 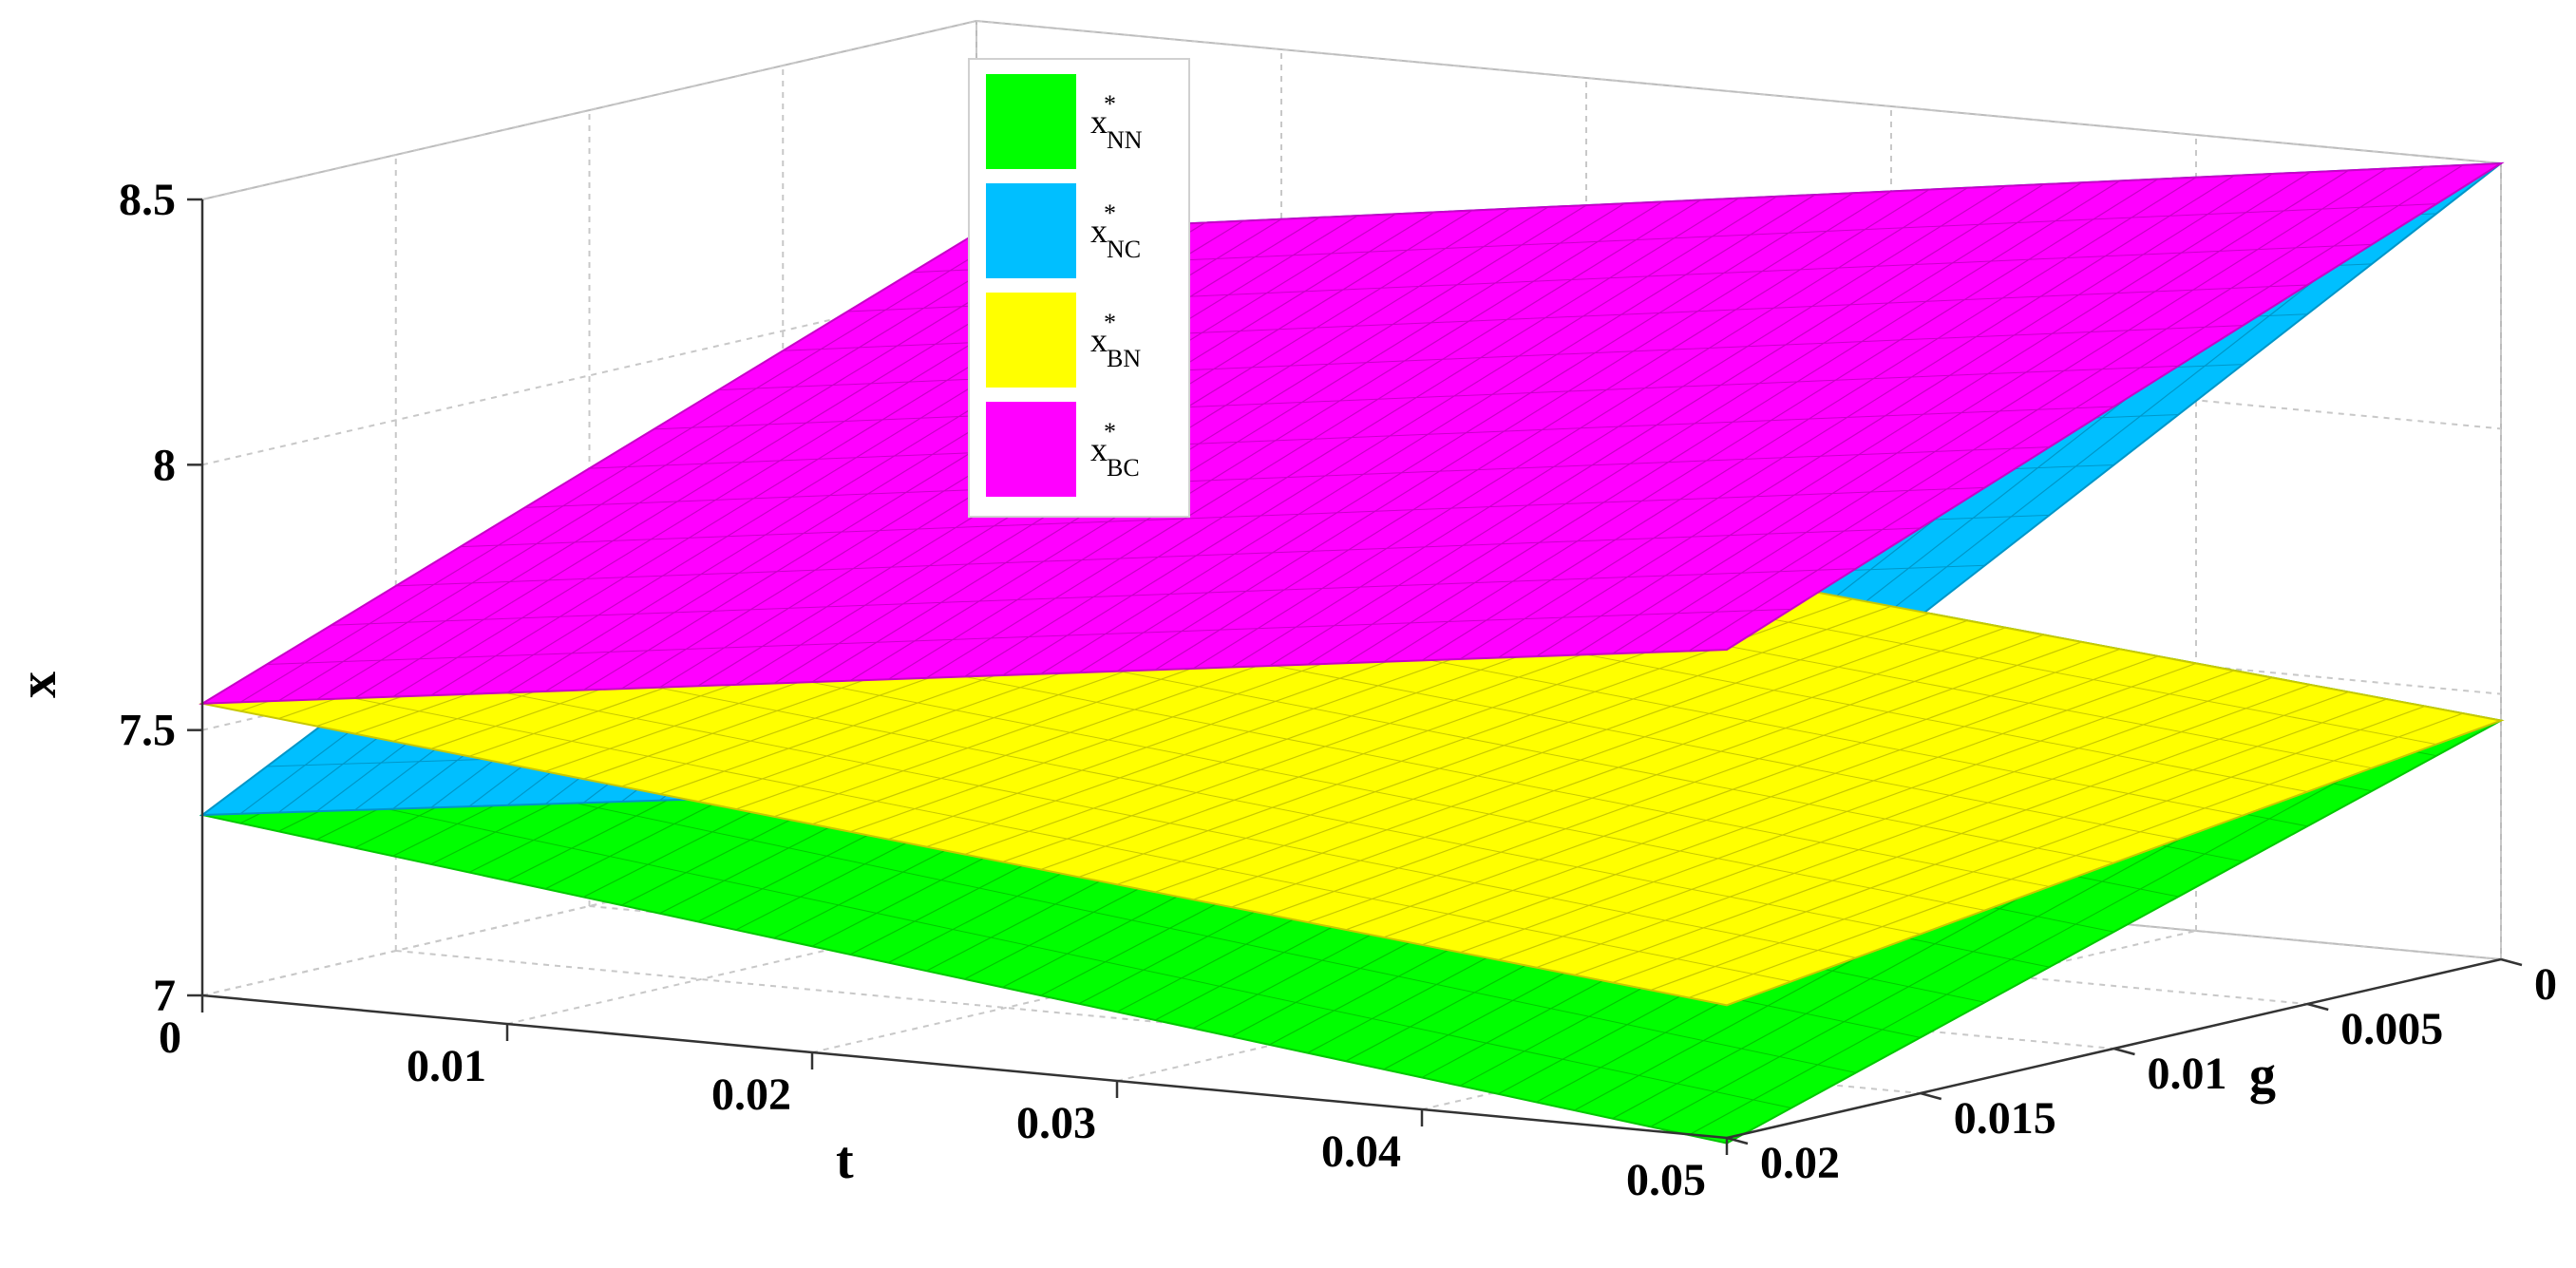 What do you see at coordinates (164, 996) in the screenshot?
I see `z-tick-label: 7` at bounding box center [164, 996].